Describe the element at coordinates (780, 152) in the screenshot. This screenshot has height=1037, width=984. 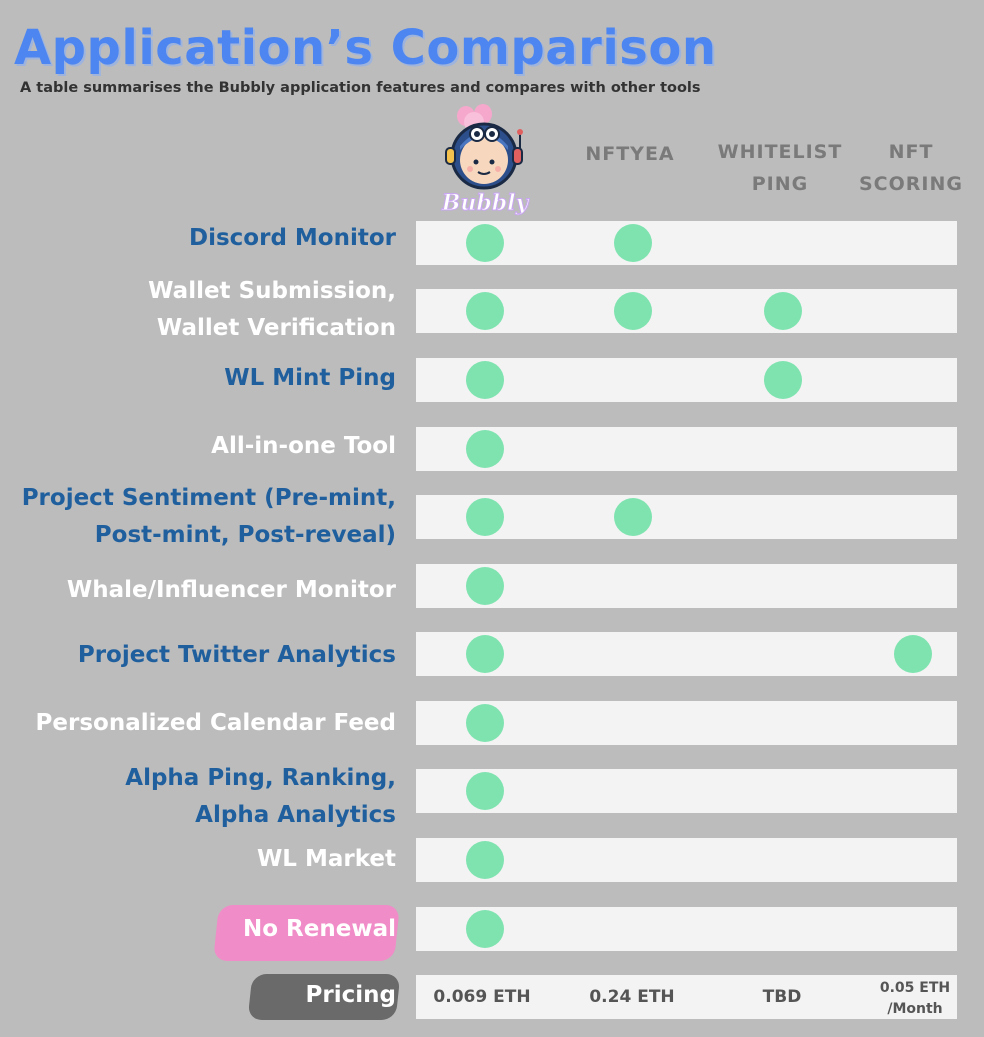
I see `column-header-line1: WHITELIST` at that location.